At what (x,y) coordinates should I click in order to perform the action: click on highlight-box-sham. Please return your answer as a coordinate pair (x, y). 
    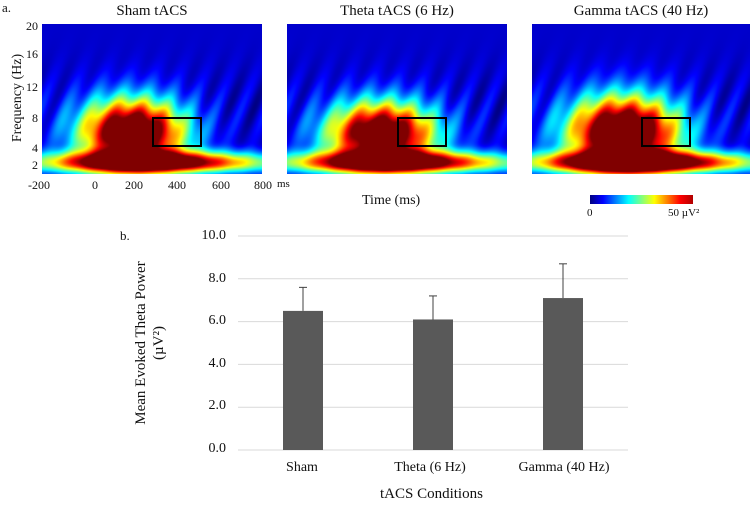
    Looking at the image, I should click on (177, 132).